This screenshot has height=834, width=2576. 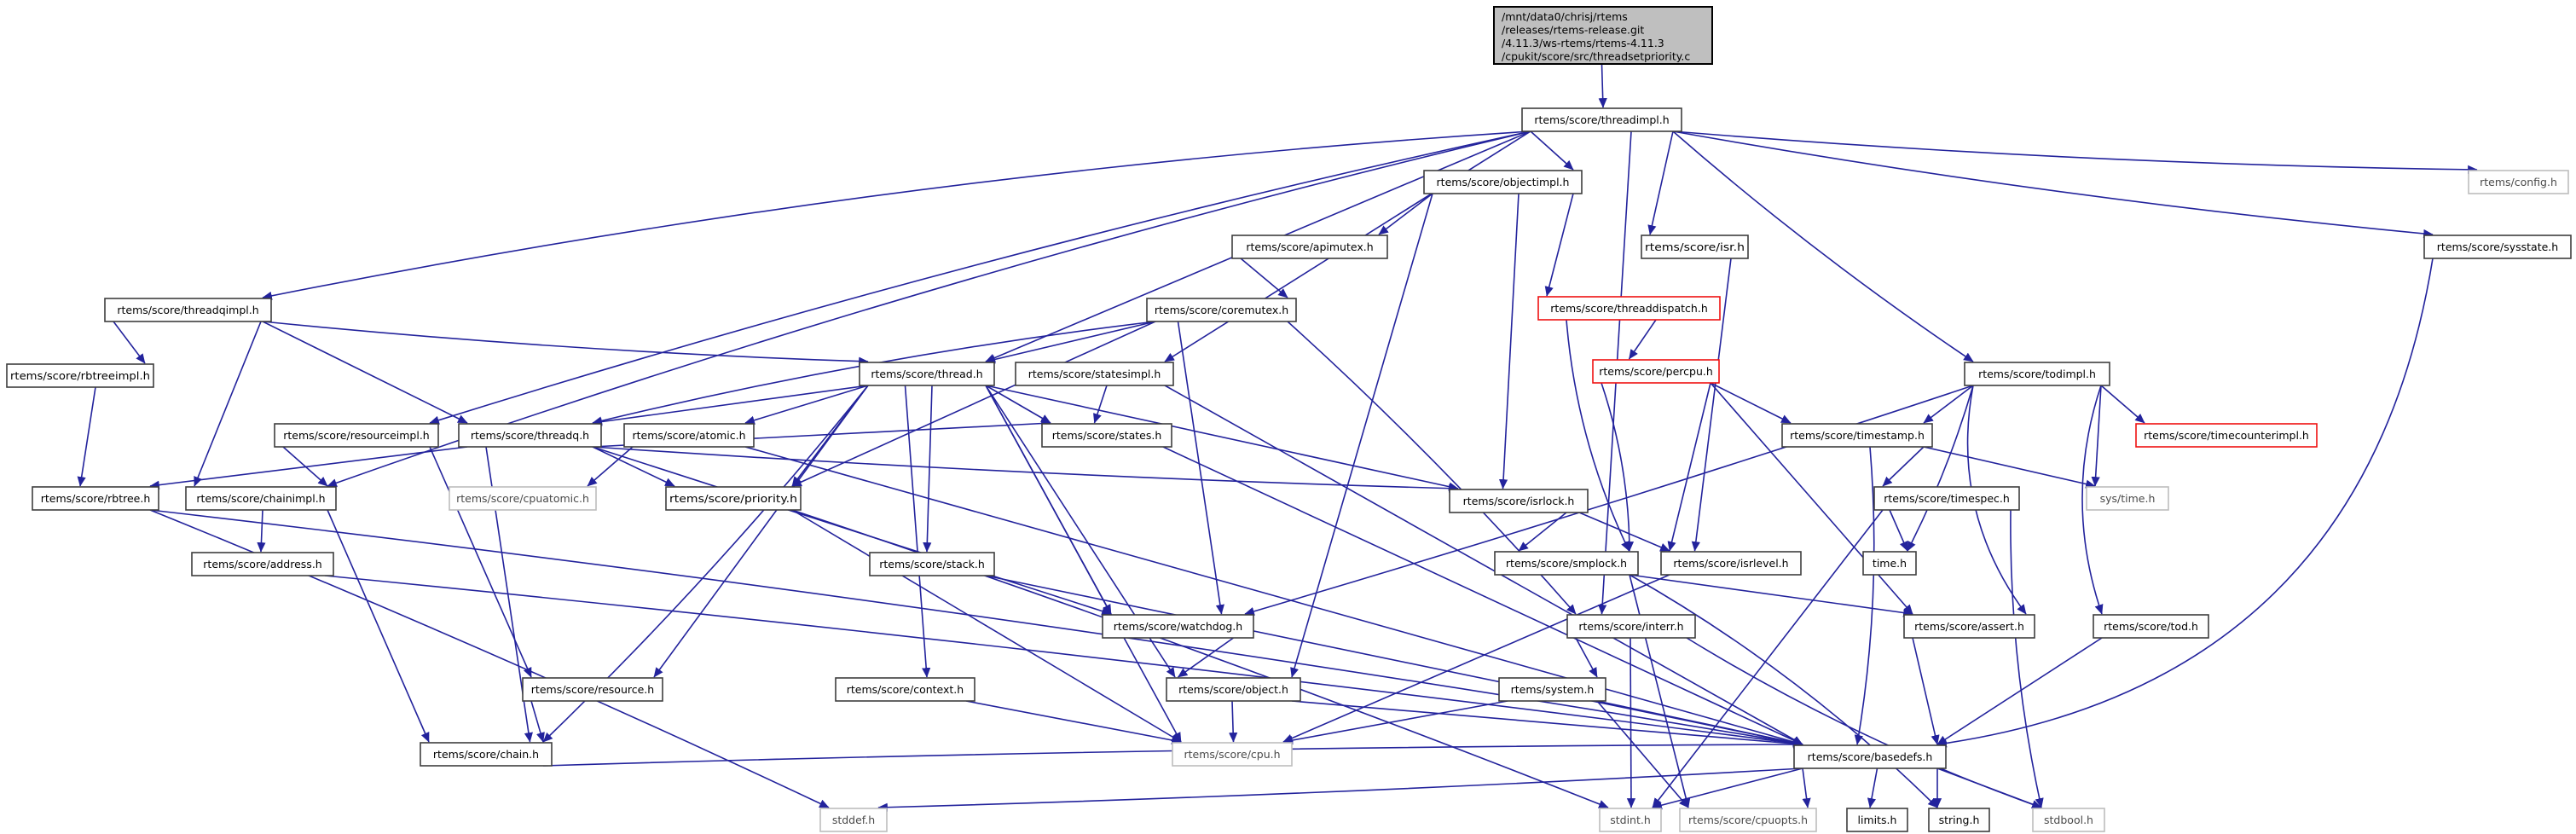 What do you see at coordinates (1784, 691) in the screenshot?
I see `edge-smplock-string` at bounding box center [1784, 691].